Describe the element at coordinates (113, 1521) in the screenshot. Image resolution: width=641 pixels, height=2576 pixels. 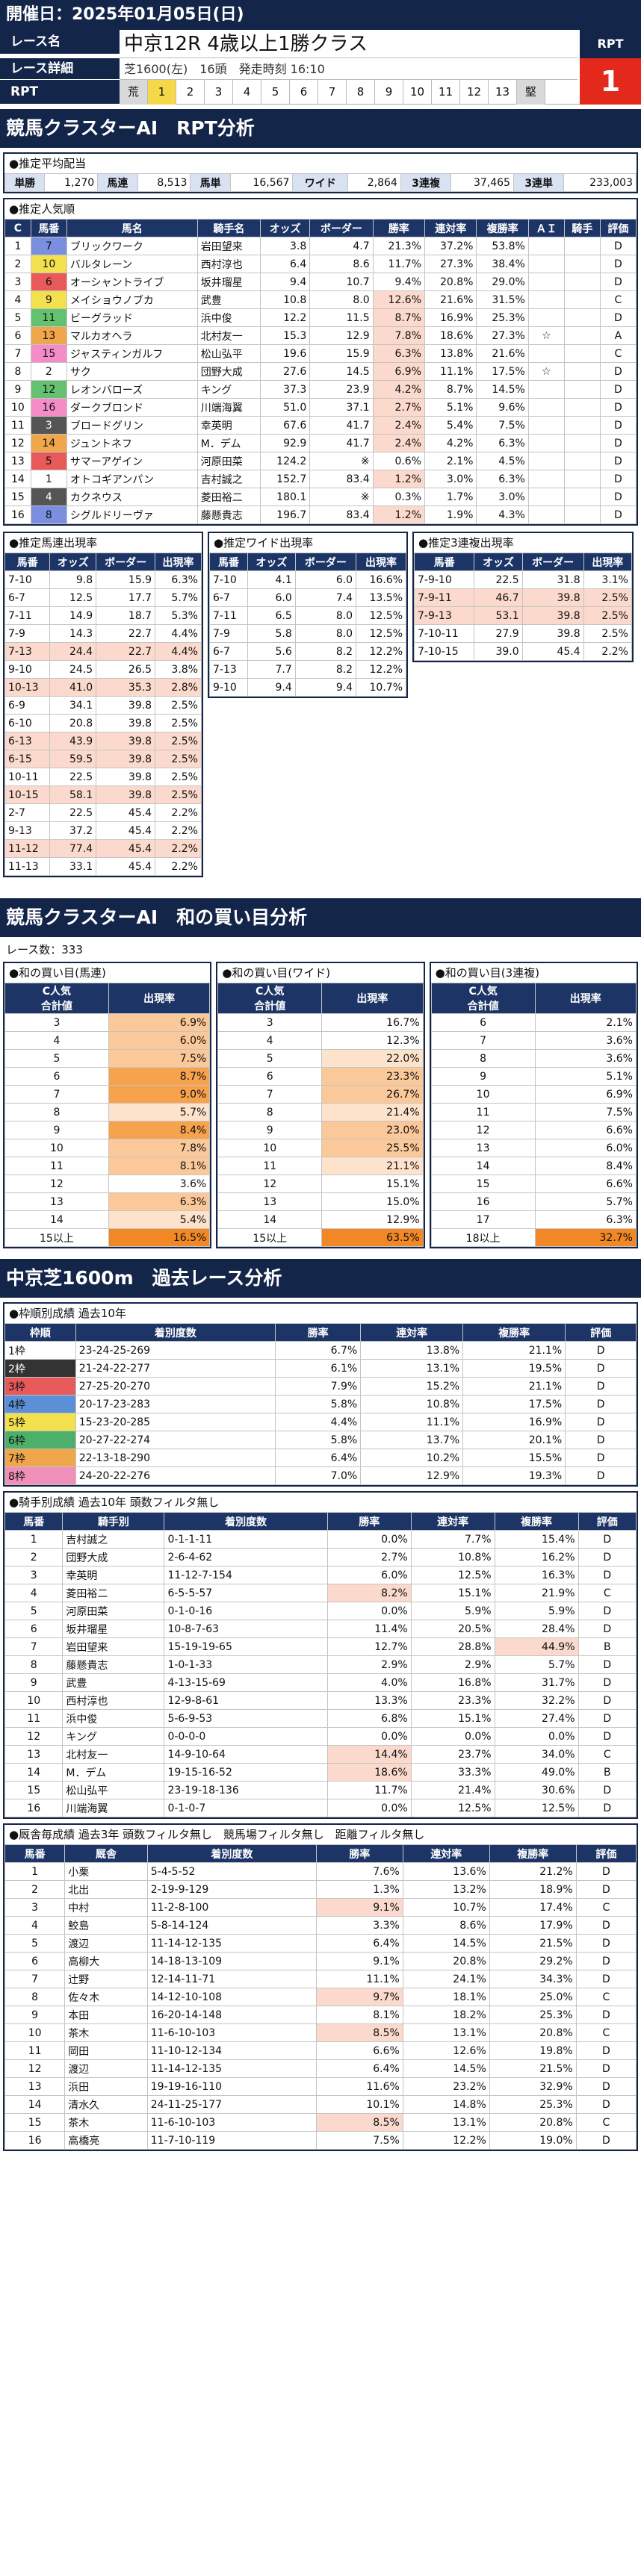
I see `column-header: 騎手別` at that location.